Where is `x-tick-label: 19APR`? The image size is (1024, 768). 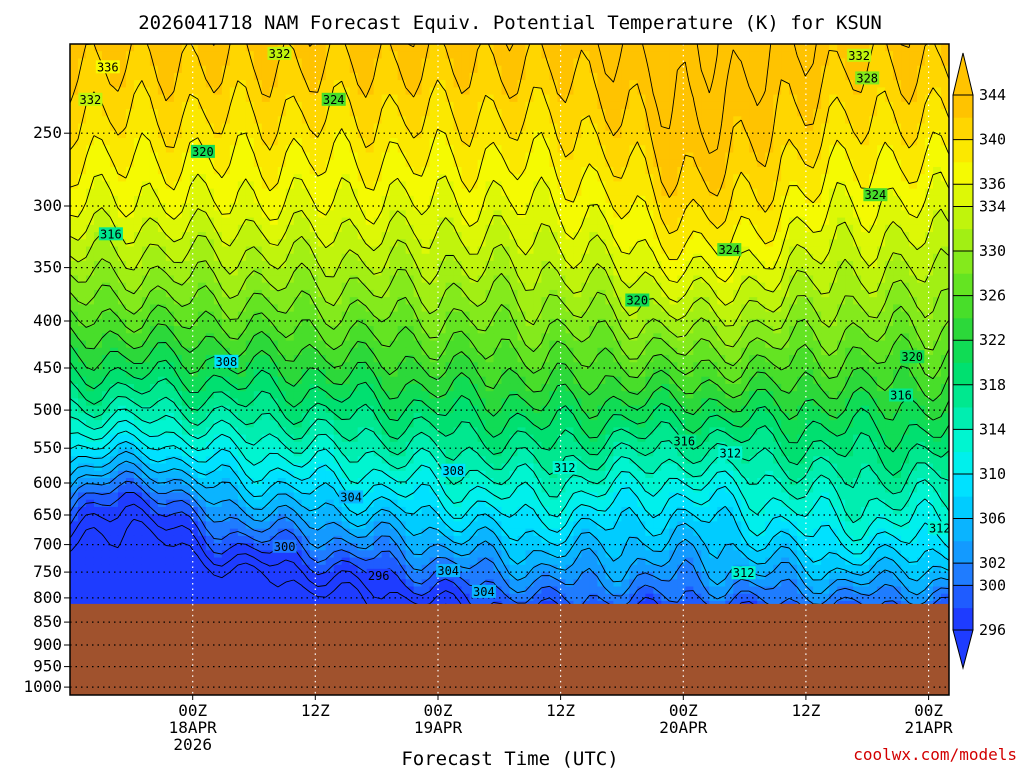 x-tick-label: 19APR is located at coordinates (438, 727).